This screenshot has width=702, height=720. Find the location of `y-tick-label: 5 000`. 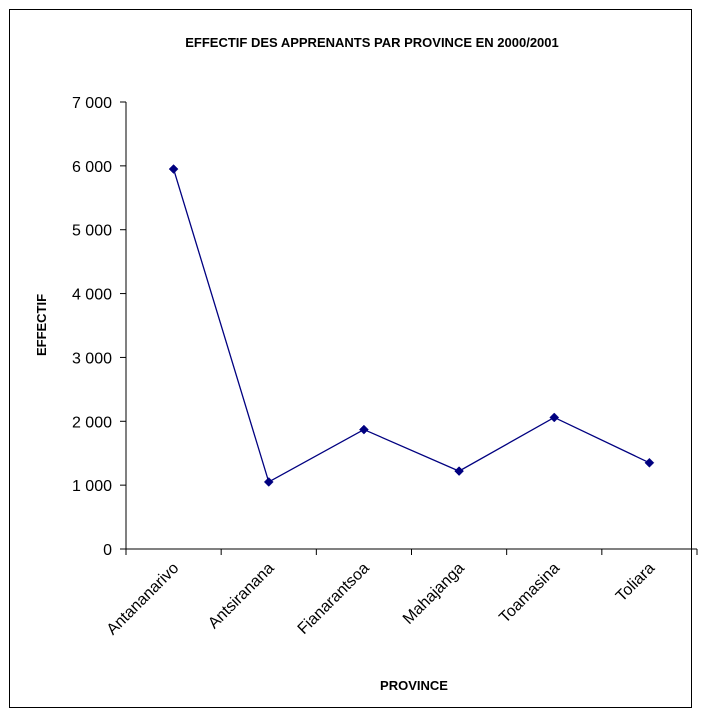

y-tick-label: 5 000 is located at coordinates (92, 231).